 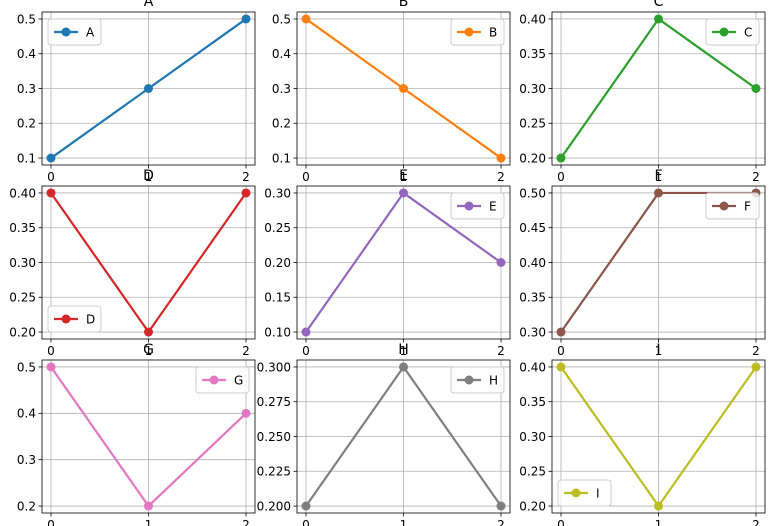 What do you see at coordinates (493, 32) in the screenshot?
I see `legend-label: B` at bounding box center [493, 32].